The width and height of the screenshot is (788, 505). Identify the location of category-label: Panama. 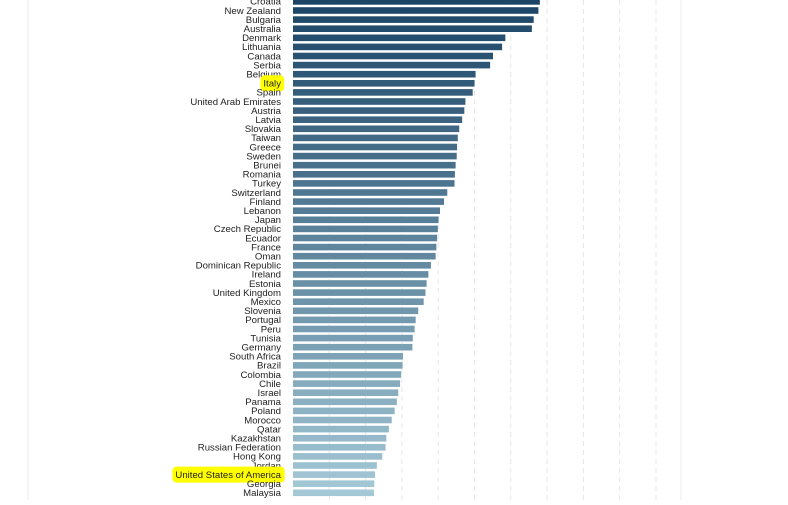
(263, 402).